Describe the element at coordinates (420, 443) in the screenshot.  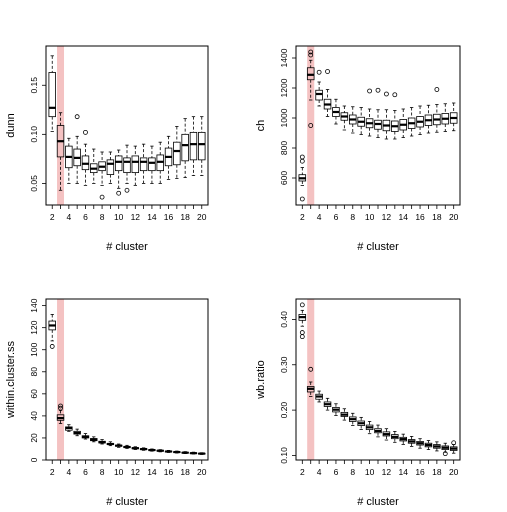
I see `box-k16` at that location.